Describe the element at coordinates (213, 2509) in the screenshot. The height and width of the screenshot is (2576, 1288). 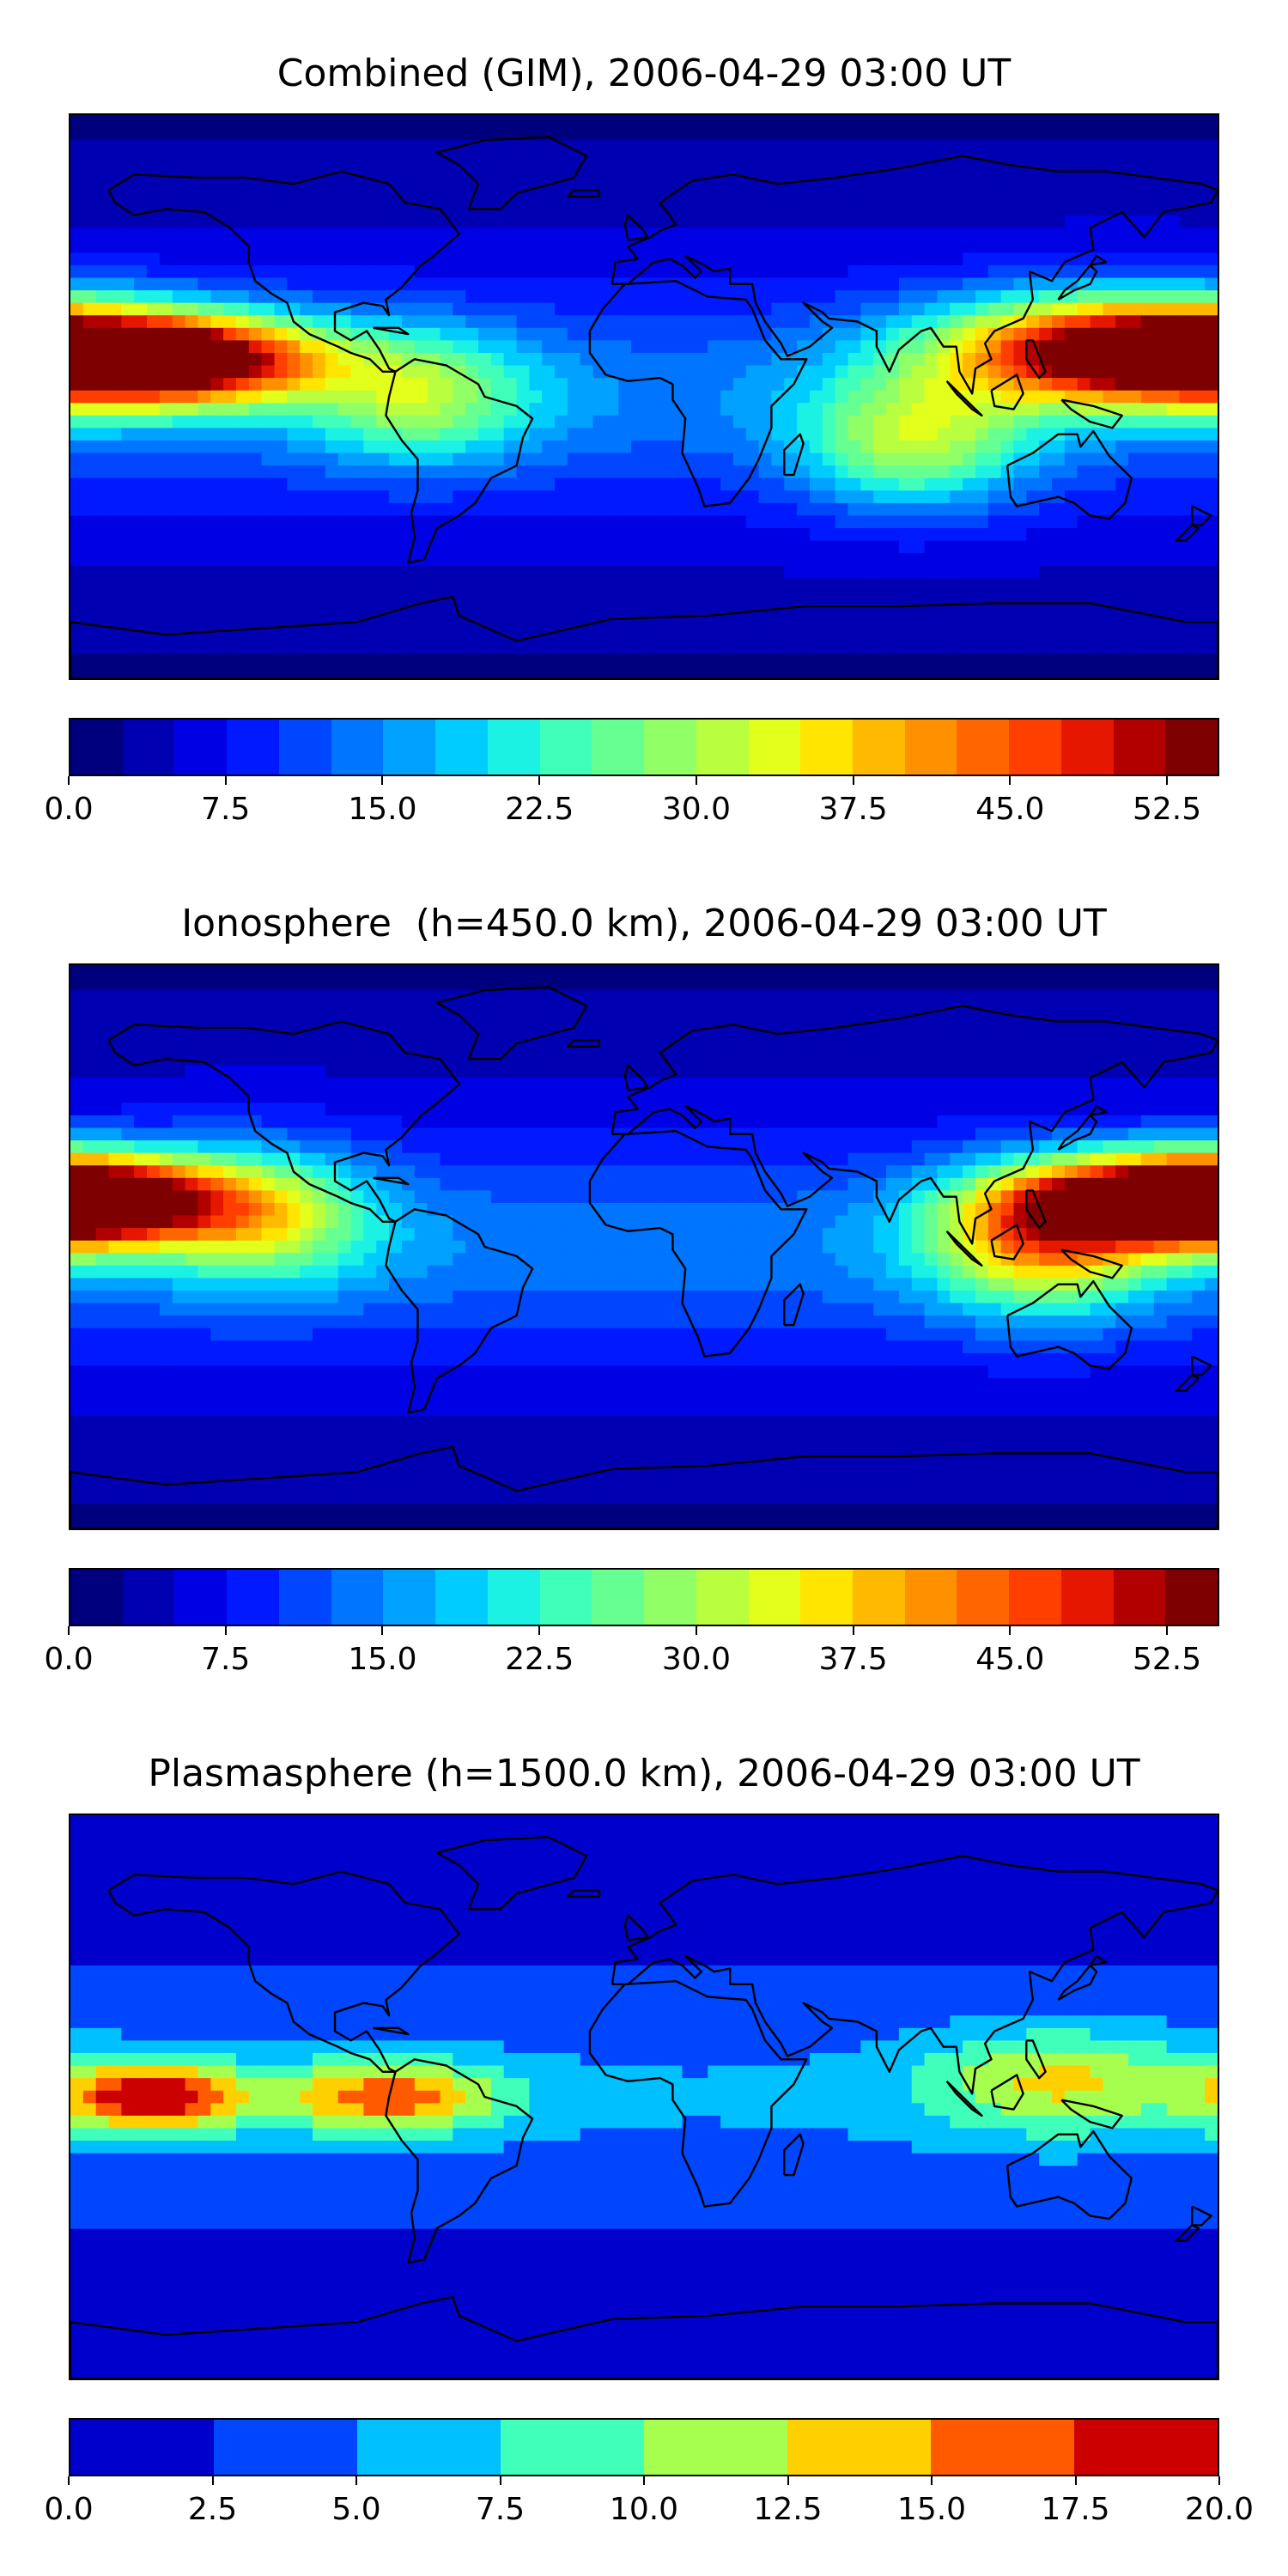
I see `colorbar-tick-label: 2.5` at that location.